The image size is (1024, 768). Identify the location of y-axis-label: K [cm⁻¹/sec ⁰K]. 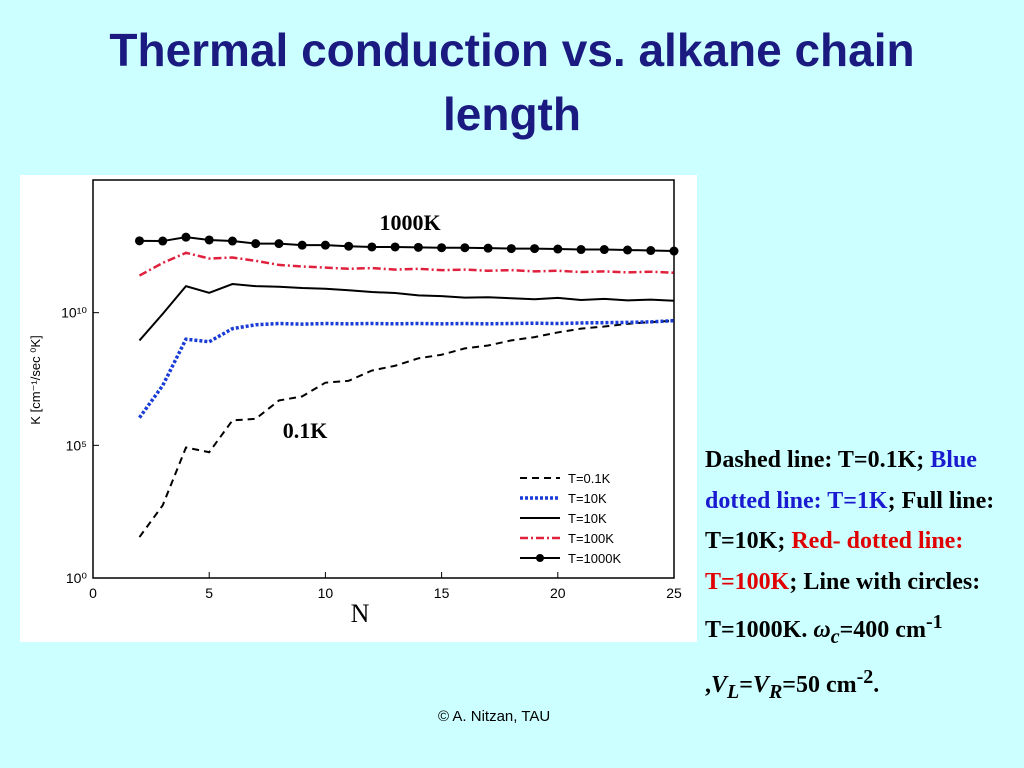
(35, 379).